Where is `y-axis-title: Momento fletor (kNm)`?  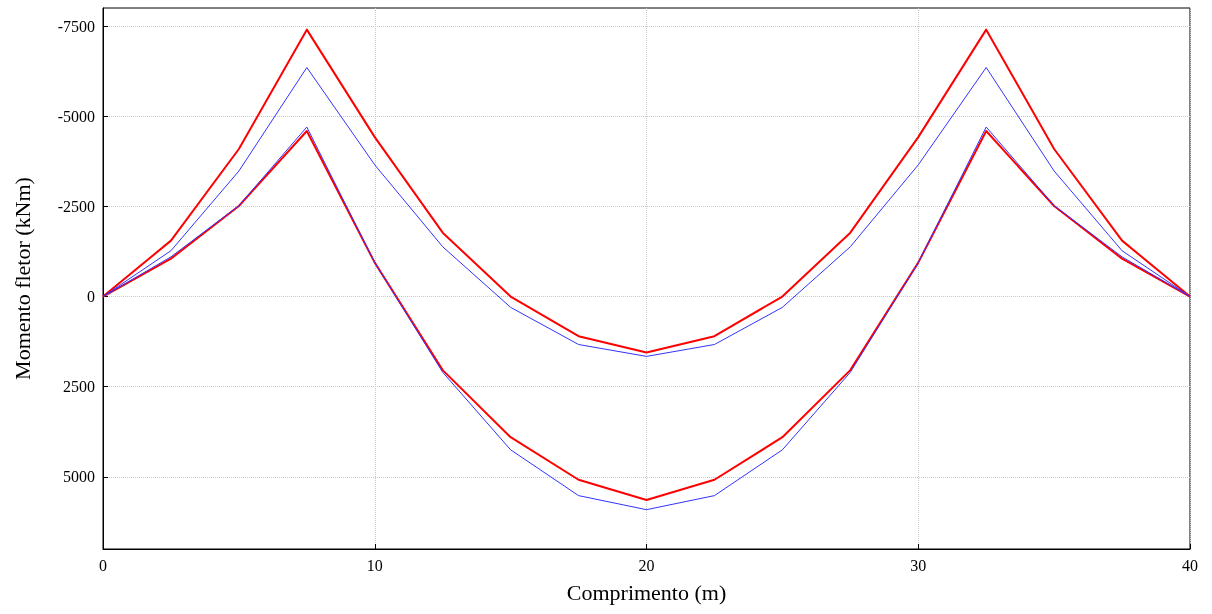
y-axis-title: Momento fletor (kNm) is located at coordinates (22, 278).